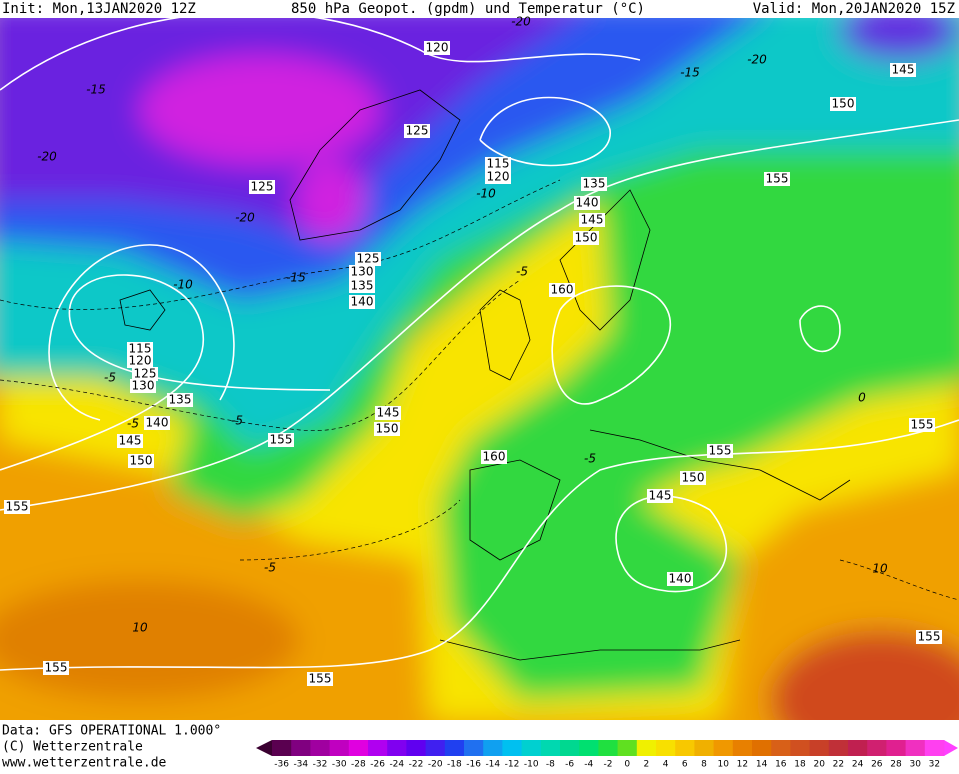 This screenshot has width=959, height=774. Describe the element at coordinates (647, 765) in the screenshot. I see `legend-tick-label: 2` at that location.